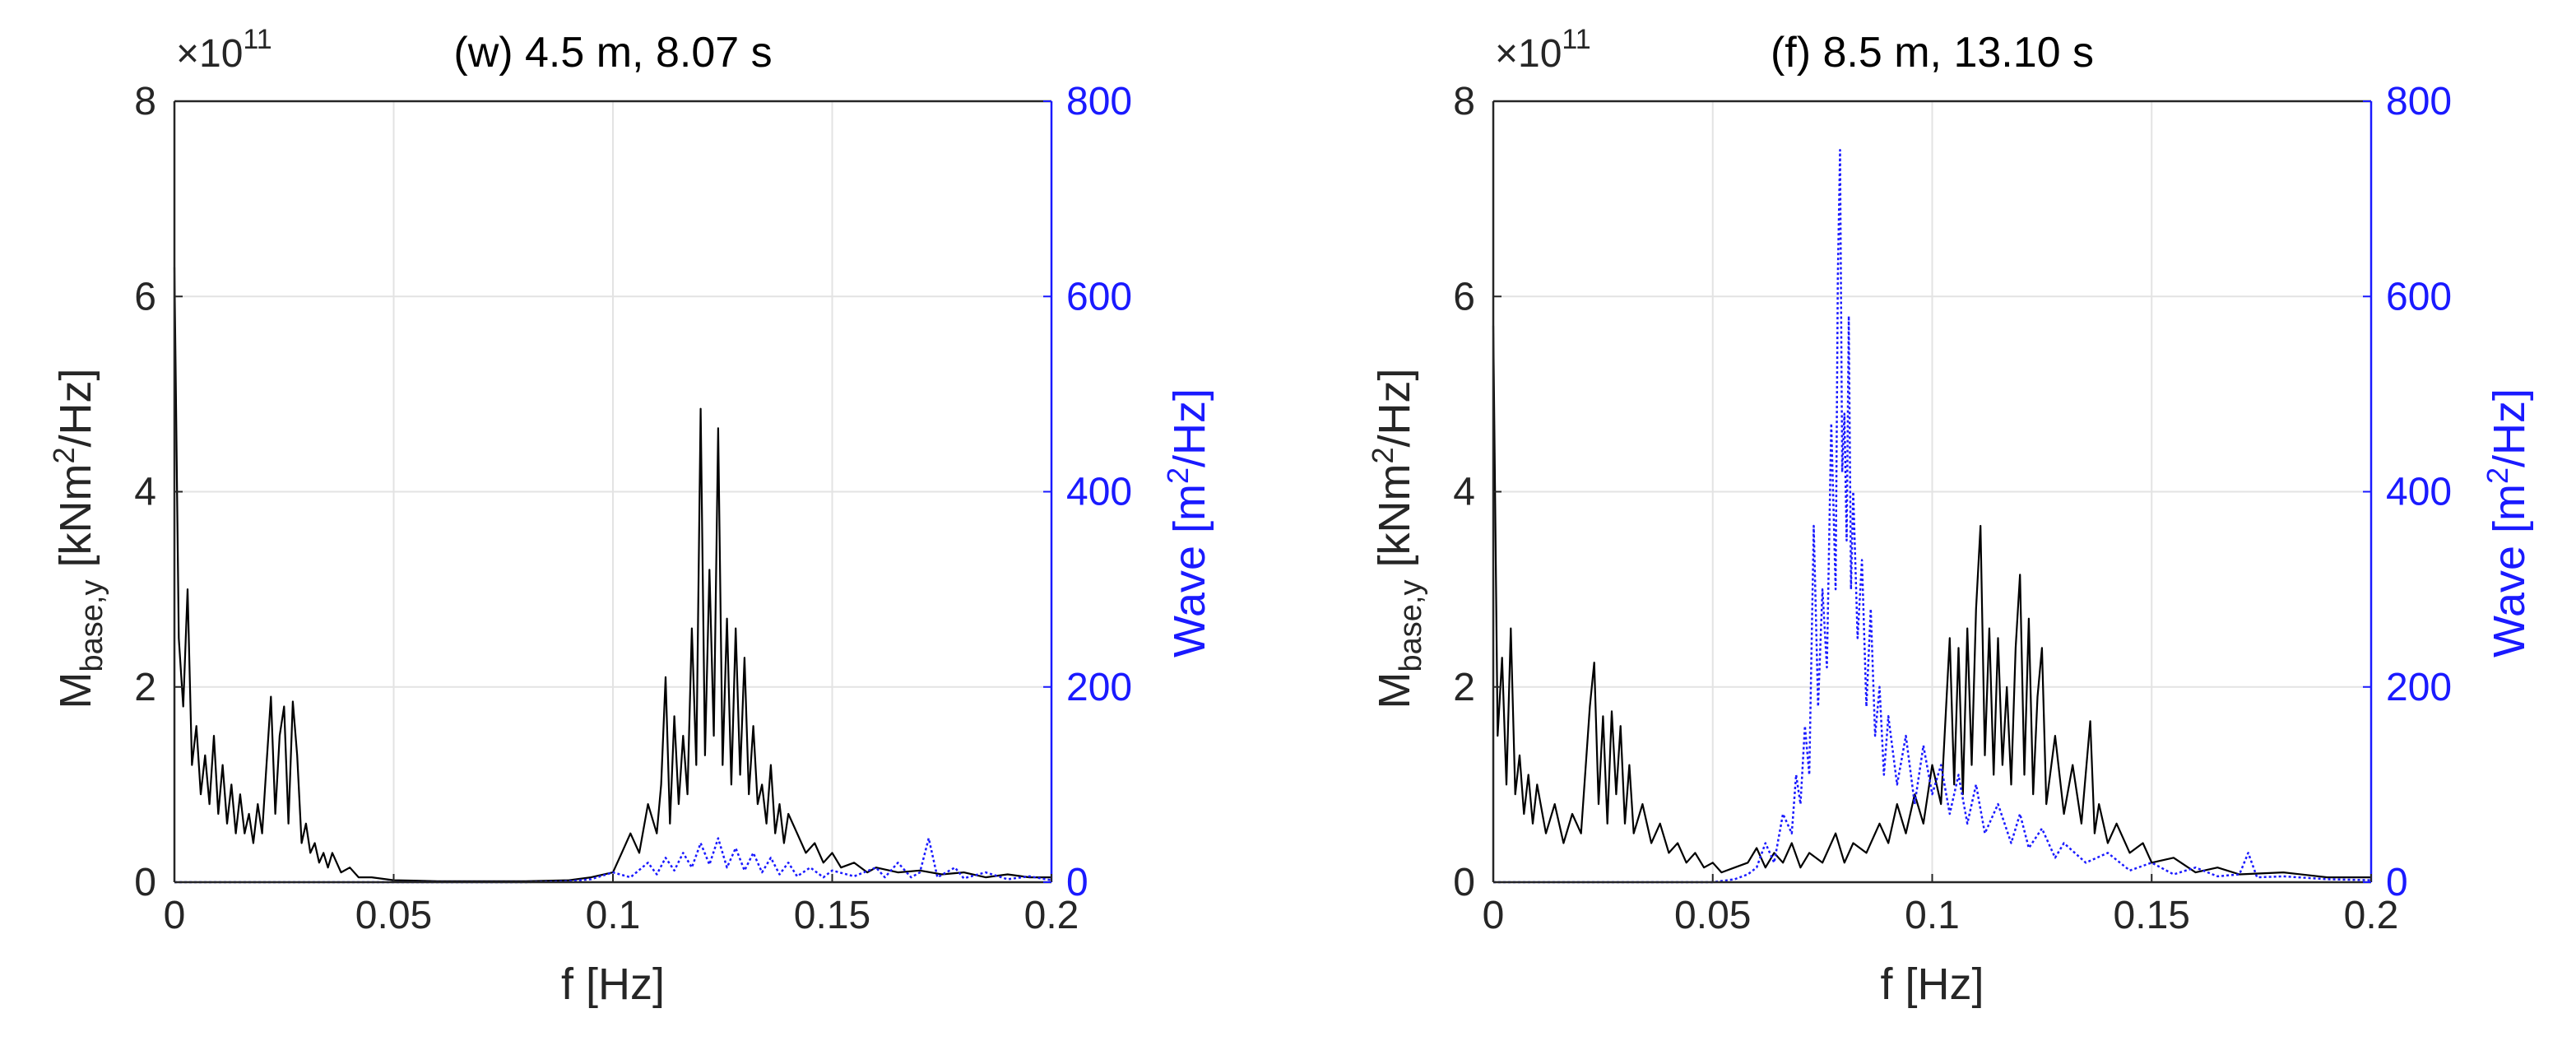 The height and width of the screenshot is (1055, 2576). I want to click on wave-series-line, so click(613, 860).